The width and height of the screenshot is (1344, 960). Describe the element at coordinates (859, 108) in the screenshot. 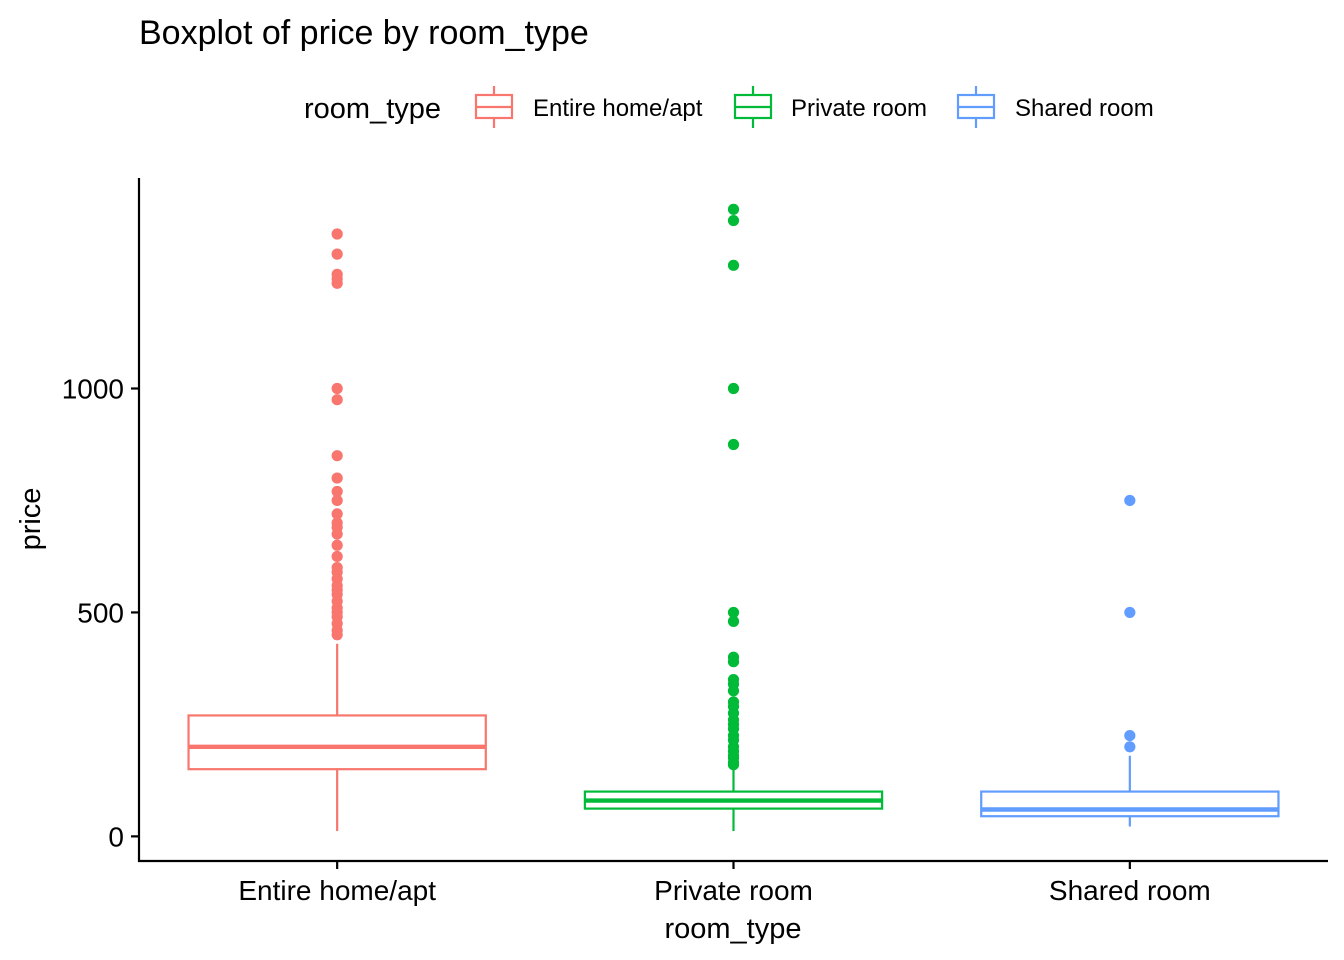

I see `legend-label: Private room` at that location.